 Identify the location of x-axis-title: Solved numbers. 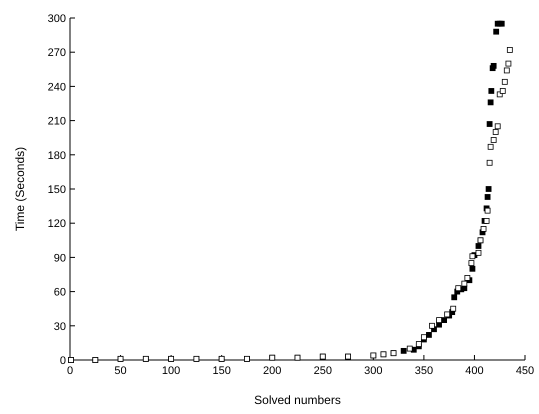
(297, 400).